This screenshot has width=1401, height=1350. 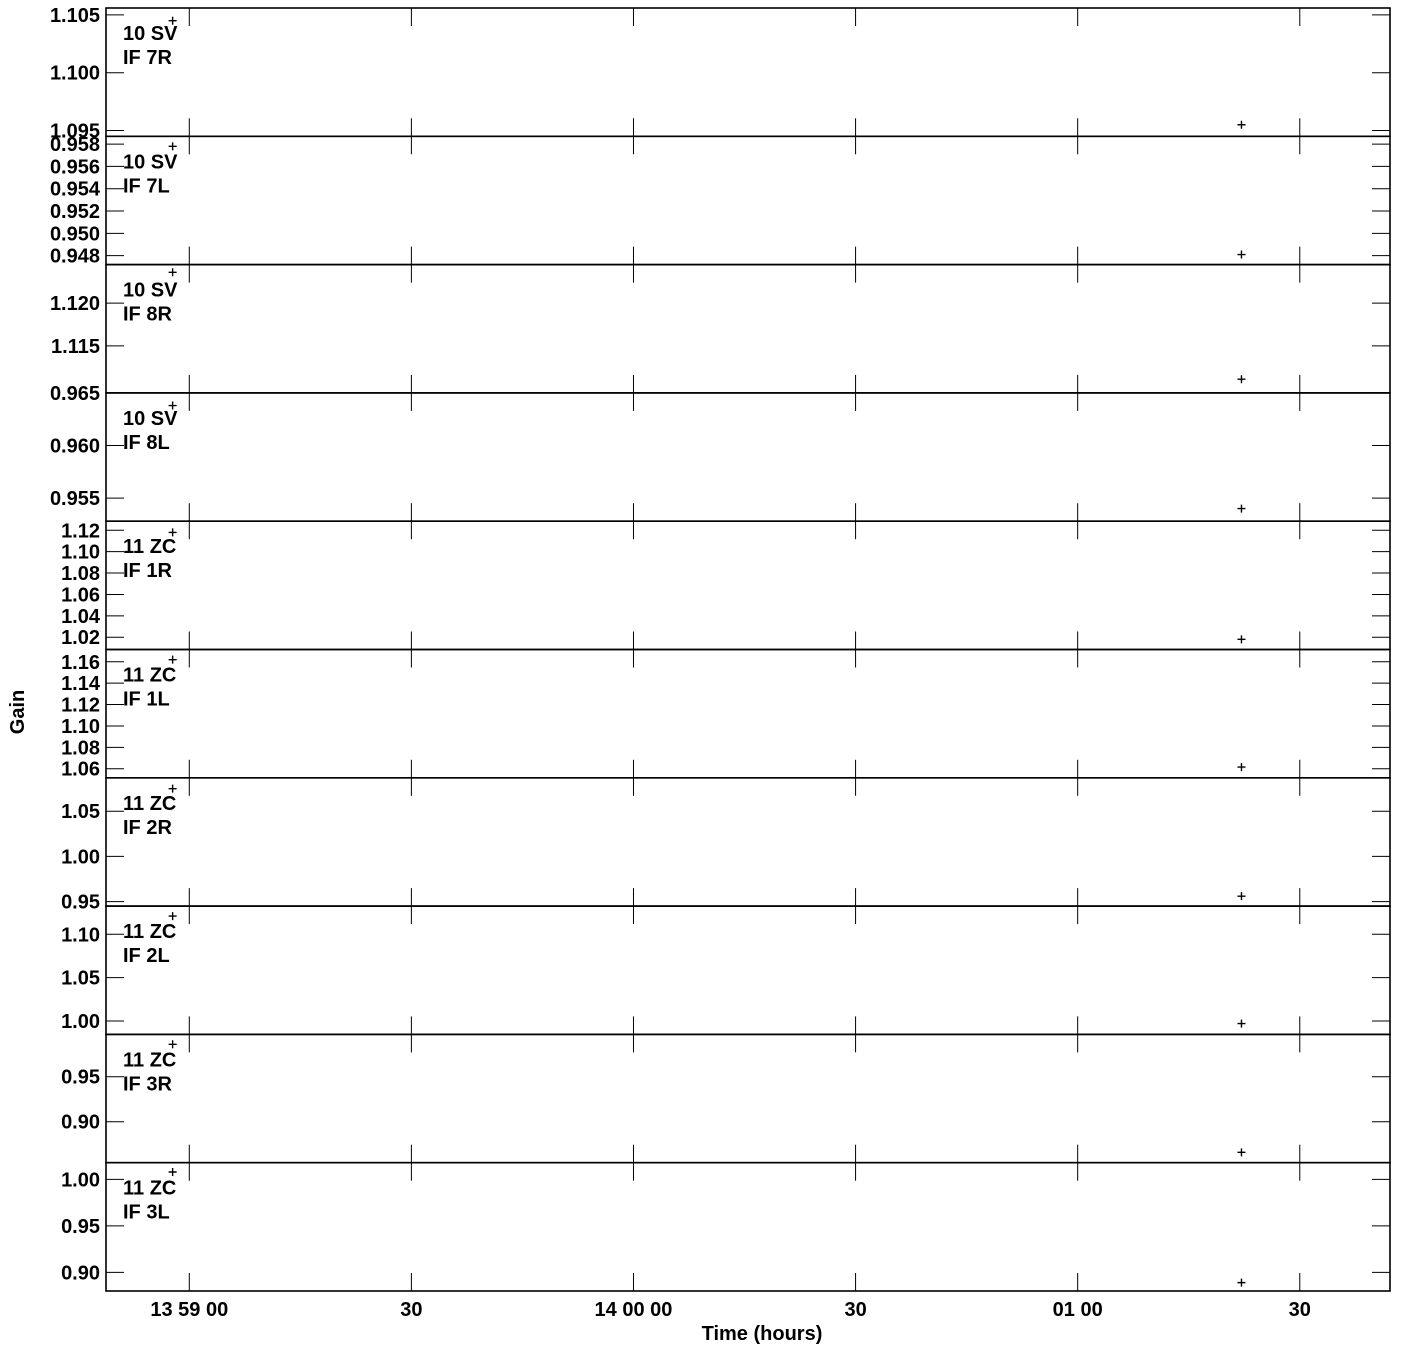 I want to click on panel-if-label: IF 8L, so click(x=146, y=443).